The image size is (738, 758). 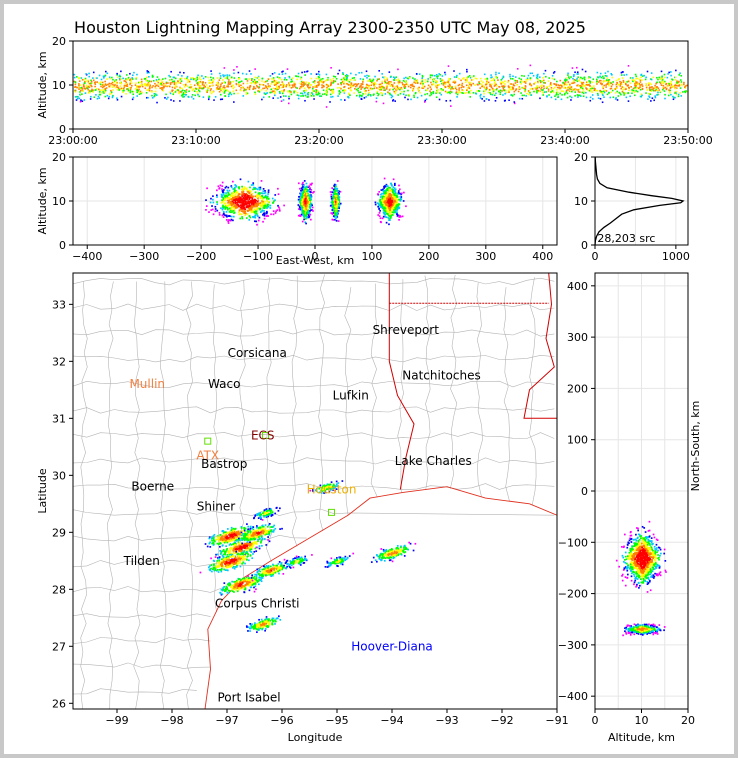 I want to click on ew-alt-axis-tick-label: 10, so click(x=59, y=201).